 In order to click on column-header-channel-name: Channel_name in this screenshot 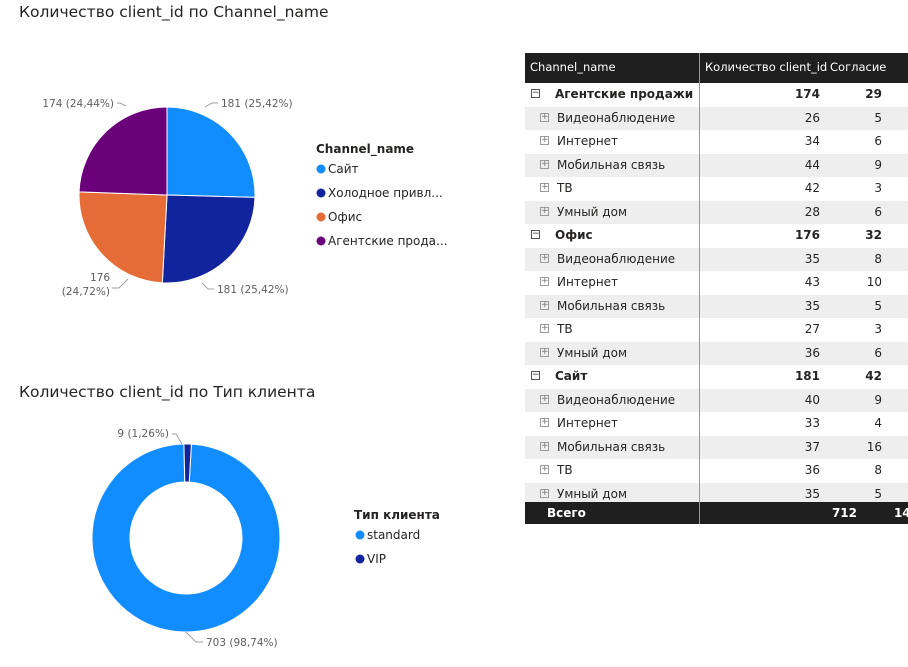, I will do `click(573, 67)`.